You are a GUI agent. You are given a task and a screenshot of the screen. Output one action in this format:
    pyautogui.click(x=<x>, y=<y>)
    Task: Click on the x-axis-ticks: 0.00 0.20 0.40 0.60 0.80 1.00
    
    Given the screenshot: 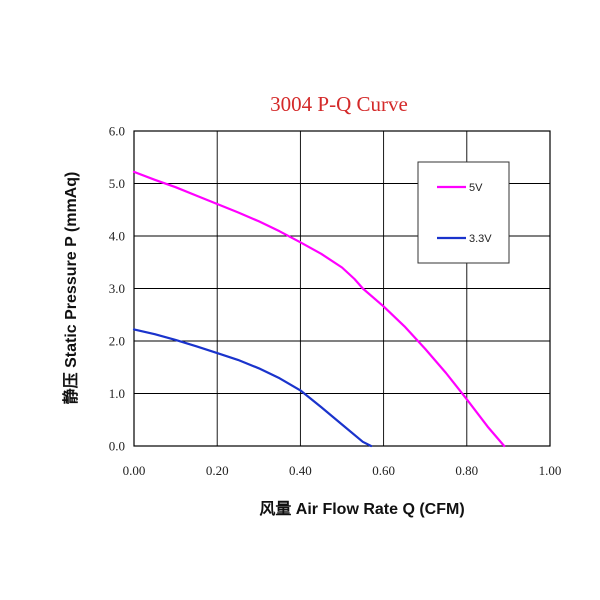 What is the action you would take?
    pyautogui.click(x=342, y=470)
    